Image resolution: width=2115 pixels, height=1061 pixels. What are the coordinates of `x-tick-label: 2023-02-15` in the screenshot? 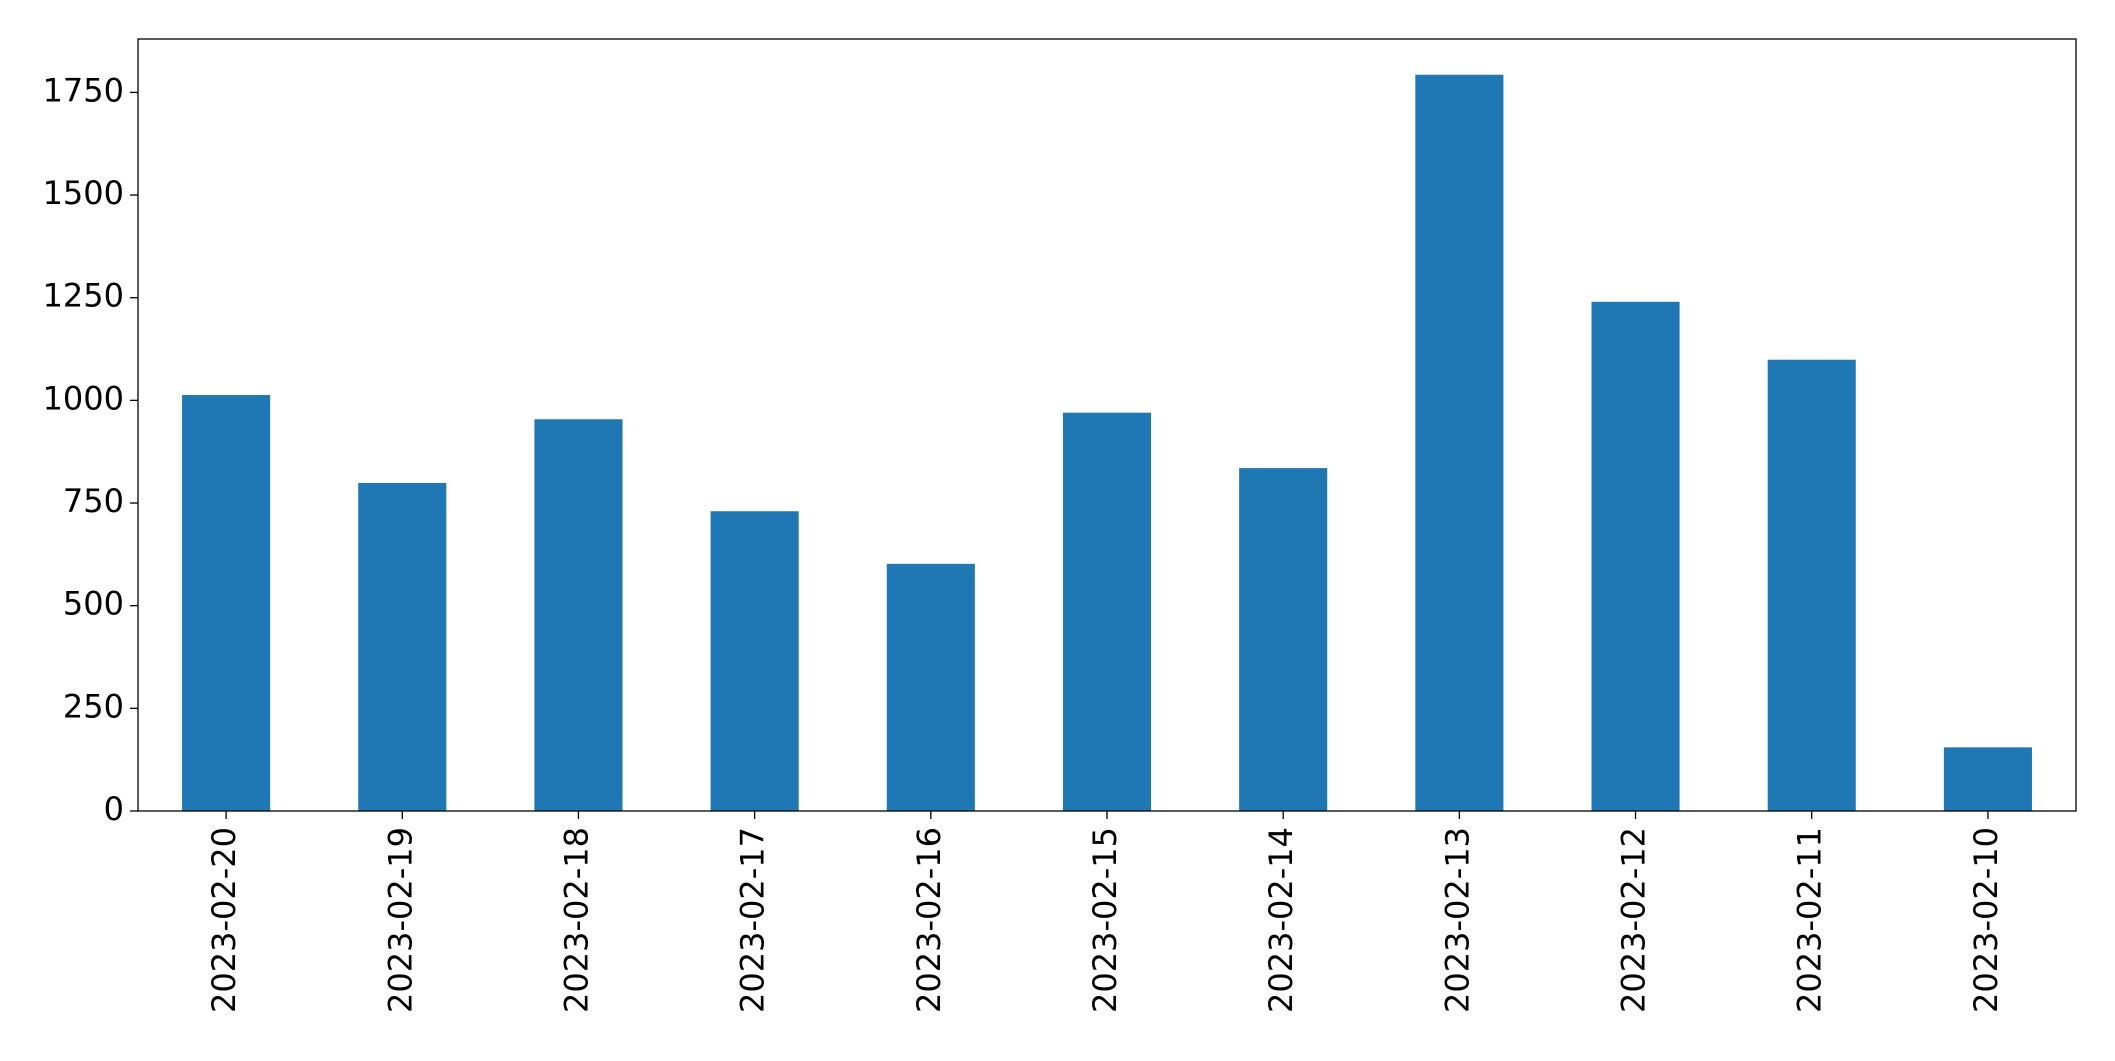 It's located at (1105, 920).